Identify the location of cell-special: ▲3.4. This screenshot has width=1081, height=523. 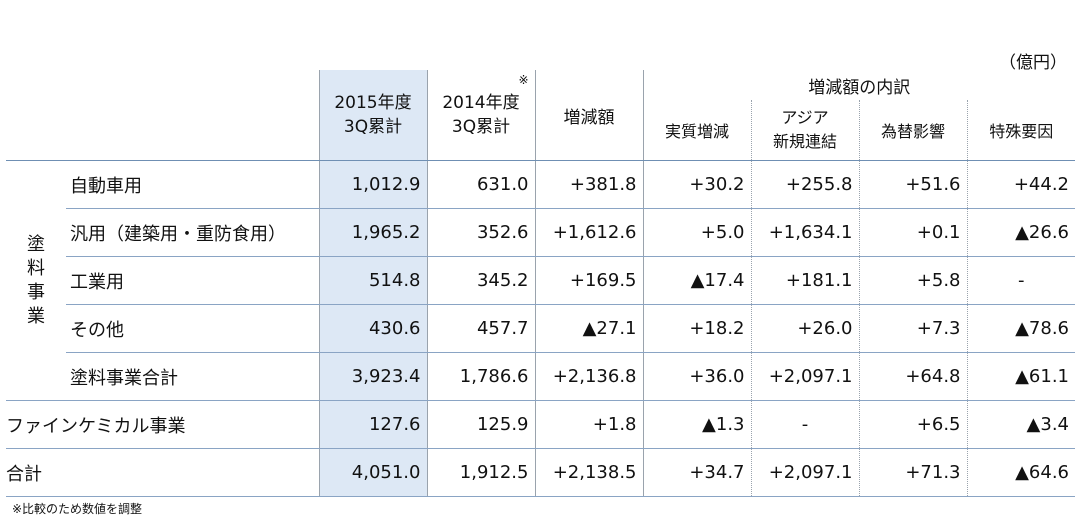
(1020, 424).